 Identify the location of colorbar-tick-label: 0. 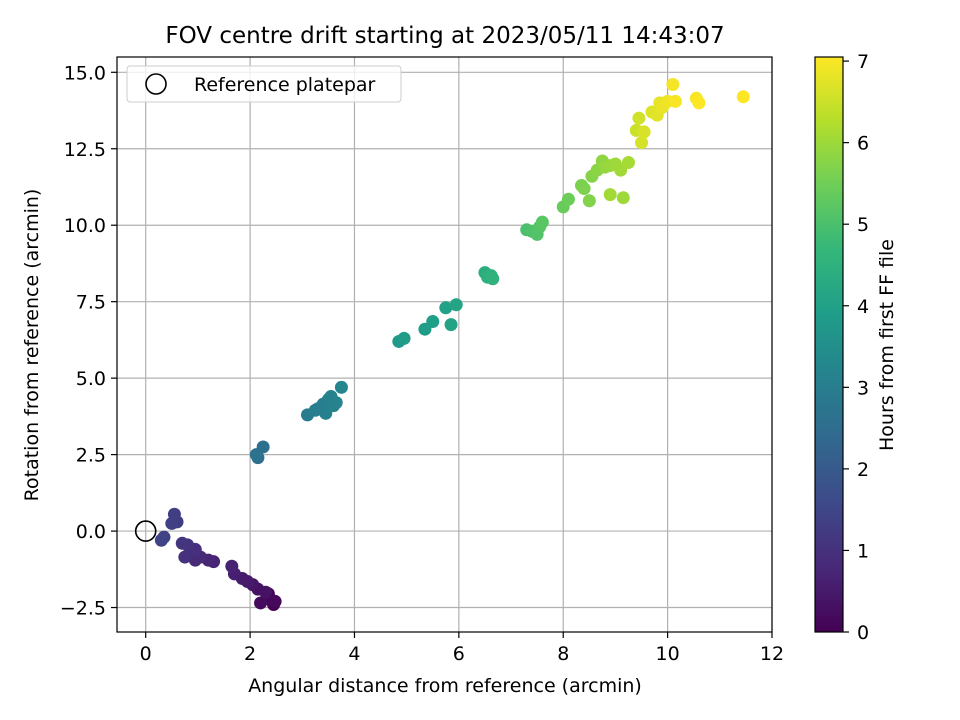
(863, 633).